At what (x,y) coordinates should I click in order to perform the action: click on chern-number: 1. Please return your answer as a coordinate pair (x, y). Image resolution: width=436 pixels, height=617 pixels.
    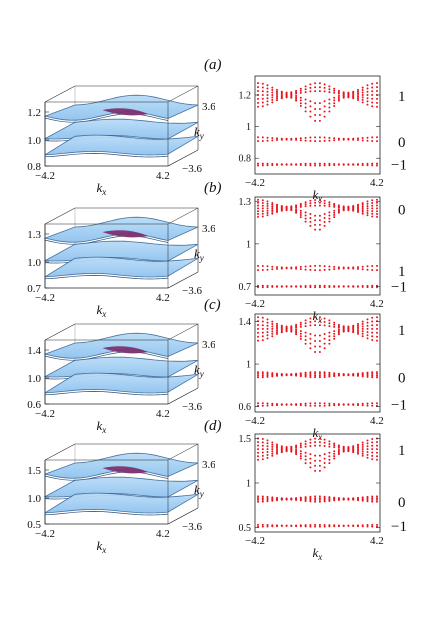
    Looking at the image, I should click on (402, 272).